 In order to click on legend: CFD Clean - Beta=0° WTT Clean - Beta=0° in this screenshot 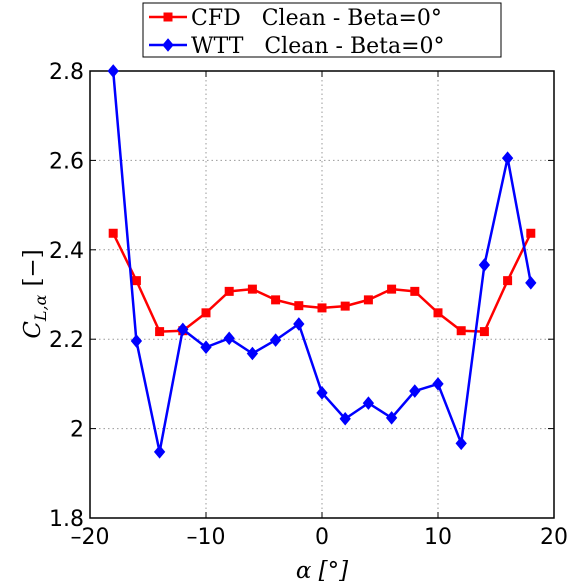, I will do `click(322, 30)`.